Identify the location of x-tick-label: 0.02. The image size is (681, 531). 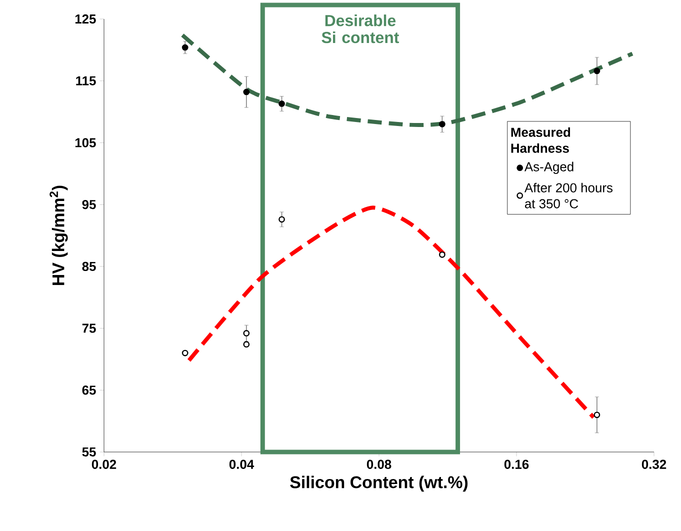
(104, 464).